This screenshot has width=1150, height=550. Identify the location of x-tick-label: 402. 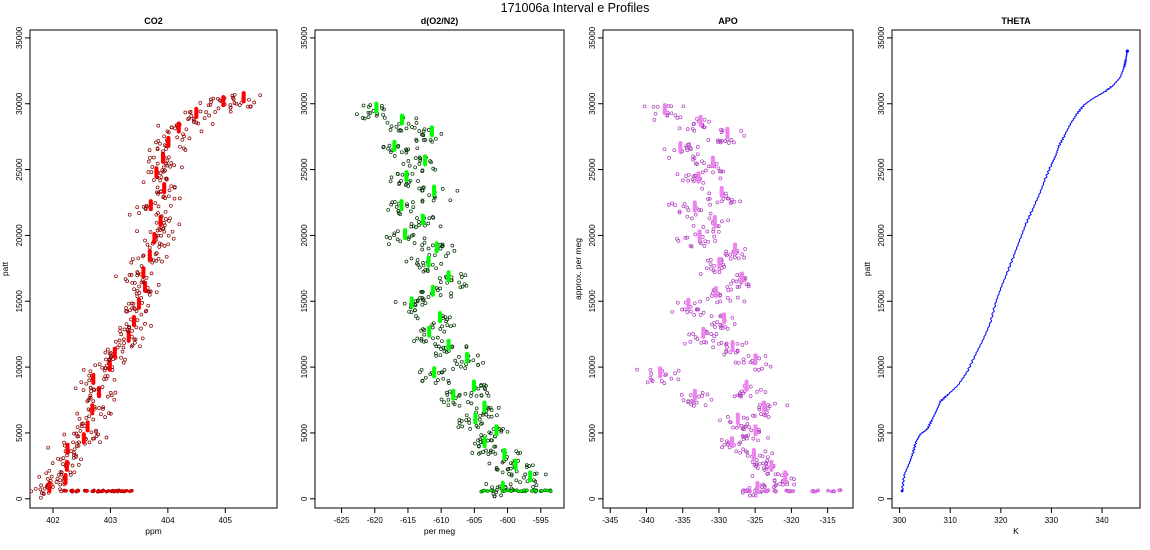
(53, 520).